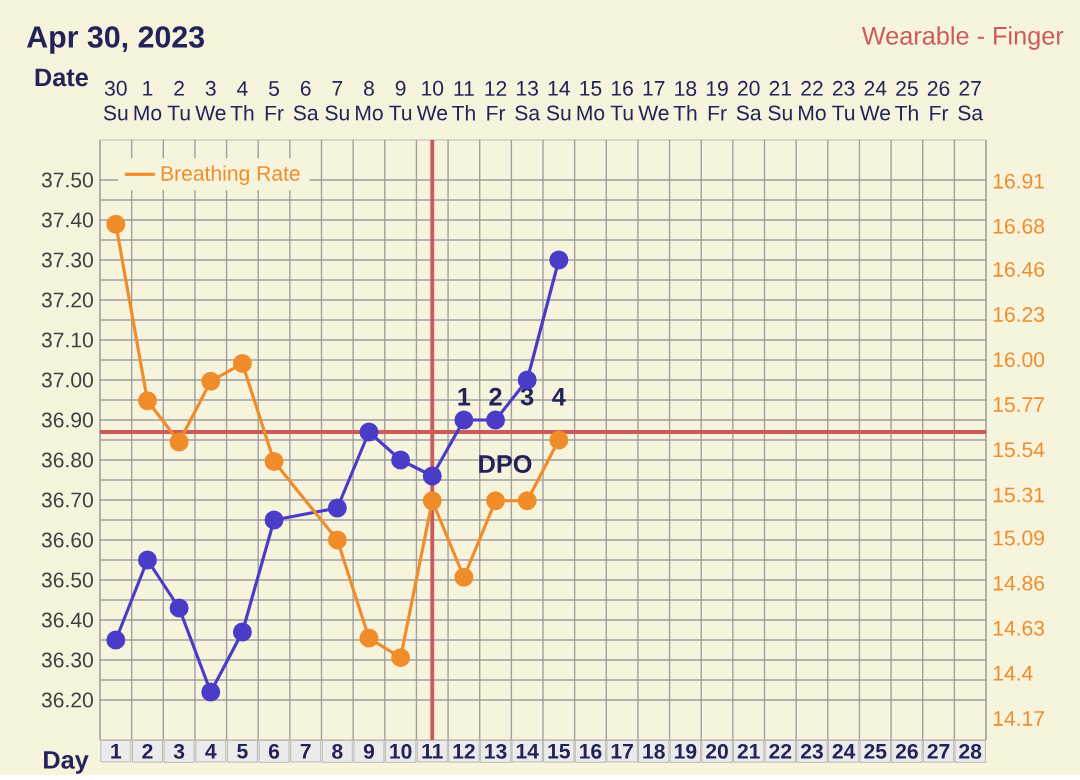 This screenshot has width=1080, height=780. Describe the element at coordinates (67, 500) in the screenshot. I see `y-tick-label: 36.70` at that location.